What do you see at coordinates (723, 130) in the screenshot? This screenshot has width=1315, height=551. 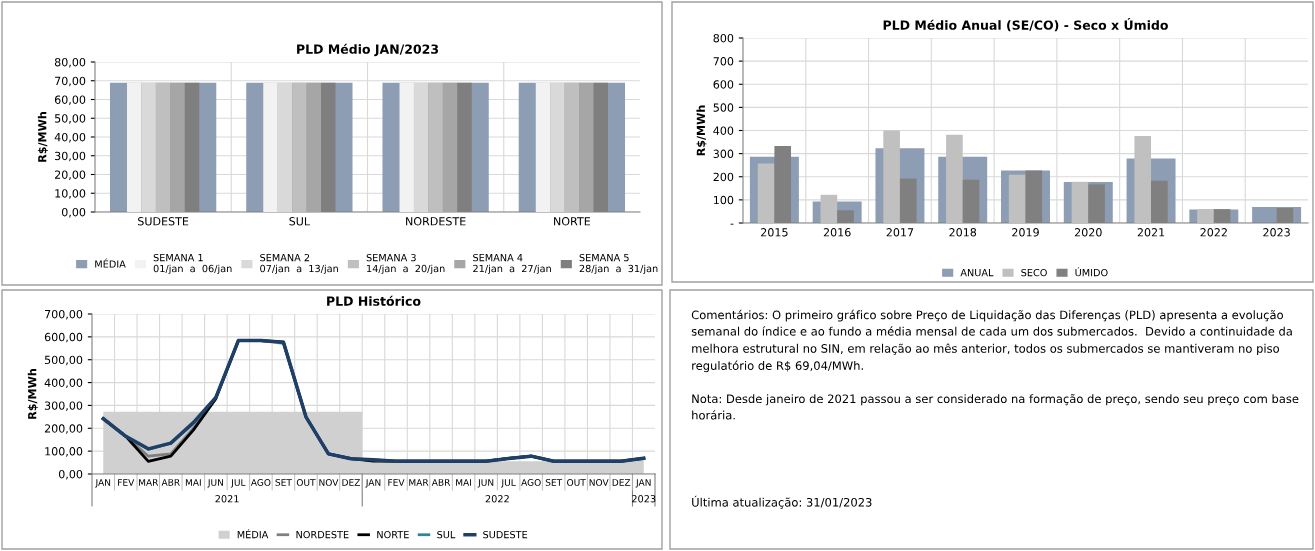 I see `y-tick-label: 400` at bounding box center [723, 130].